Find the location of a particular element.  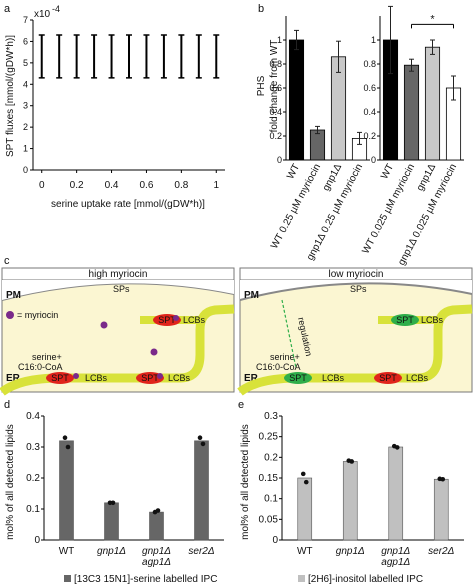

right-lcbs-er: LCBs is located at coordinates (333, 378).